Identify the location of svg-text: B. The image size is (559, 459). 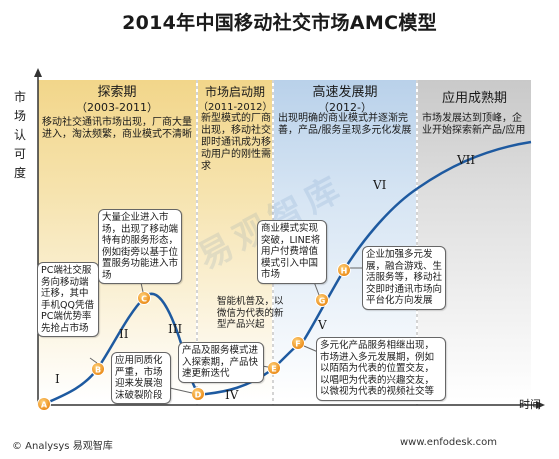
(98, 370).